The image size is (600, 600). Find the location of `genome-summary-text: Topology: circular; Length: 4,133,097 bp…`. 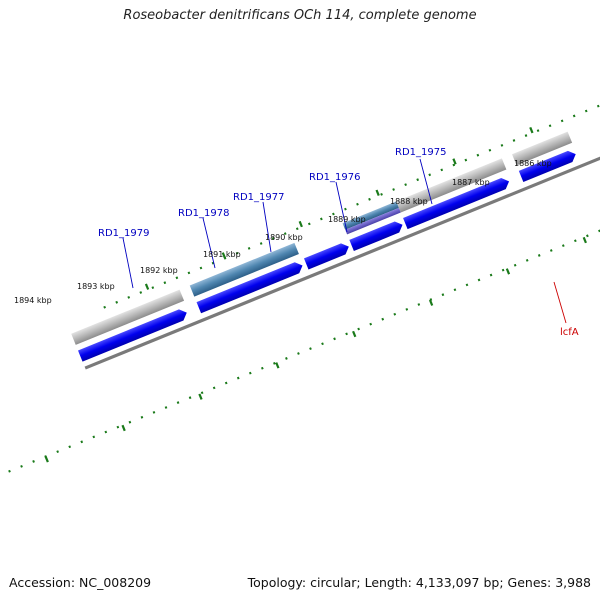

genome-summary-text: Topology: circular; Length: 4,133,097 bp… is located at coordinates (419, 582).